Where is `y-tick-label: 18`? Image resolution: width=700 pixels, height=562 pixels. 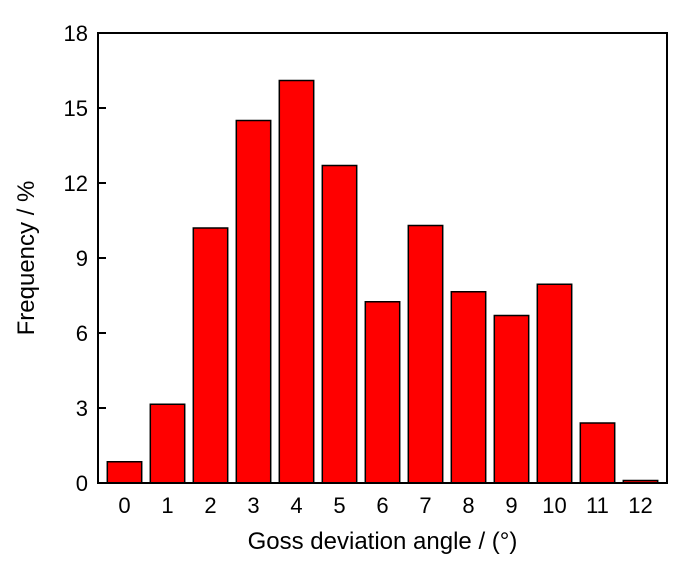 y-tick-label: 18 is located at coordinates (76, 33).